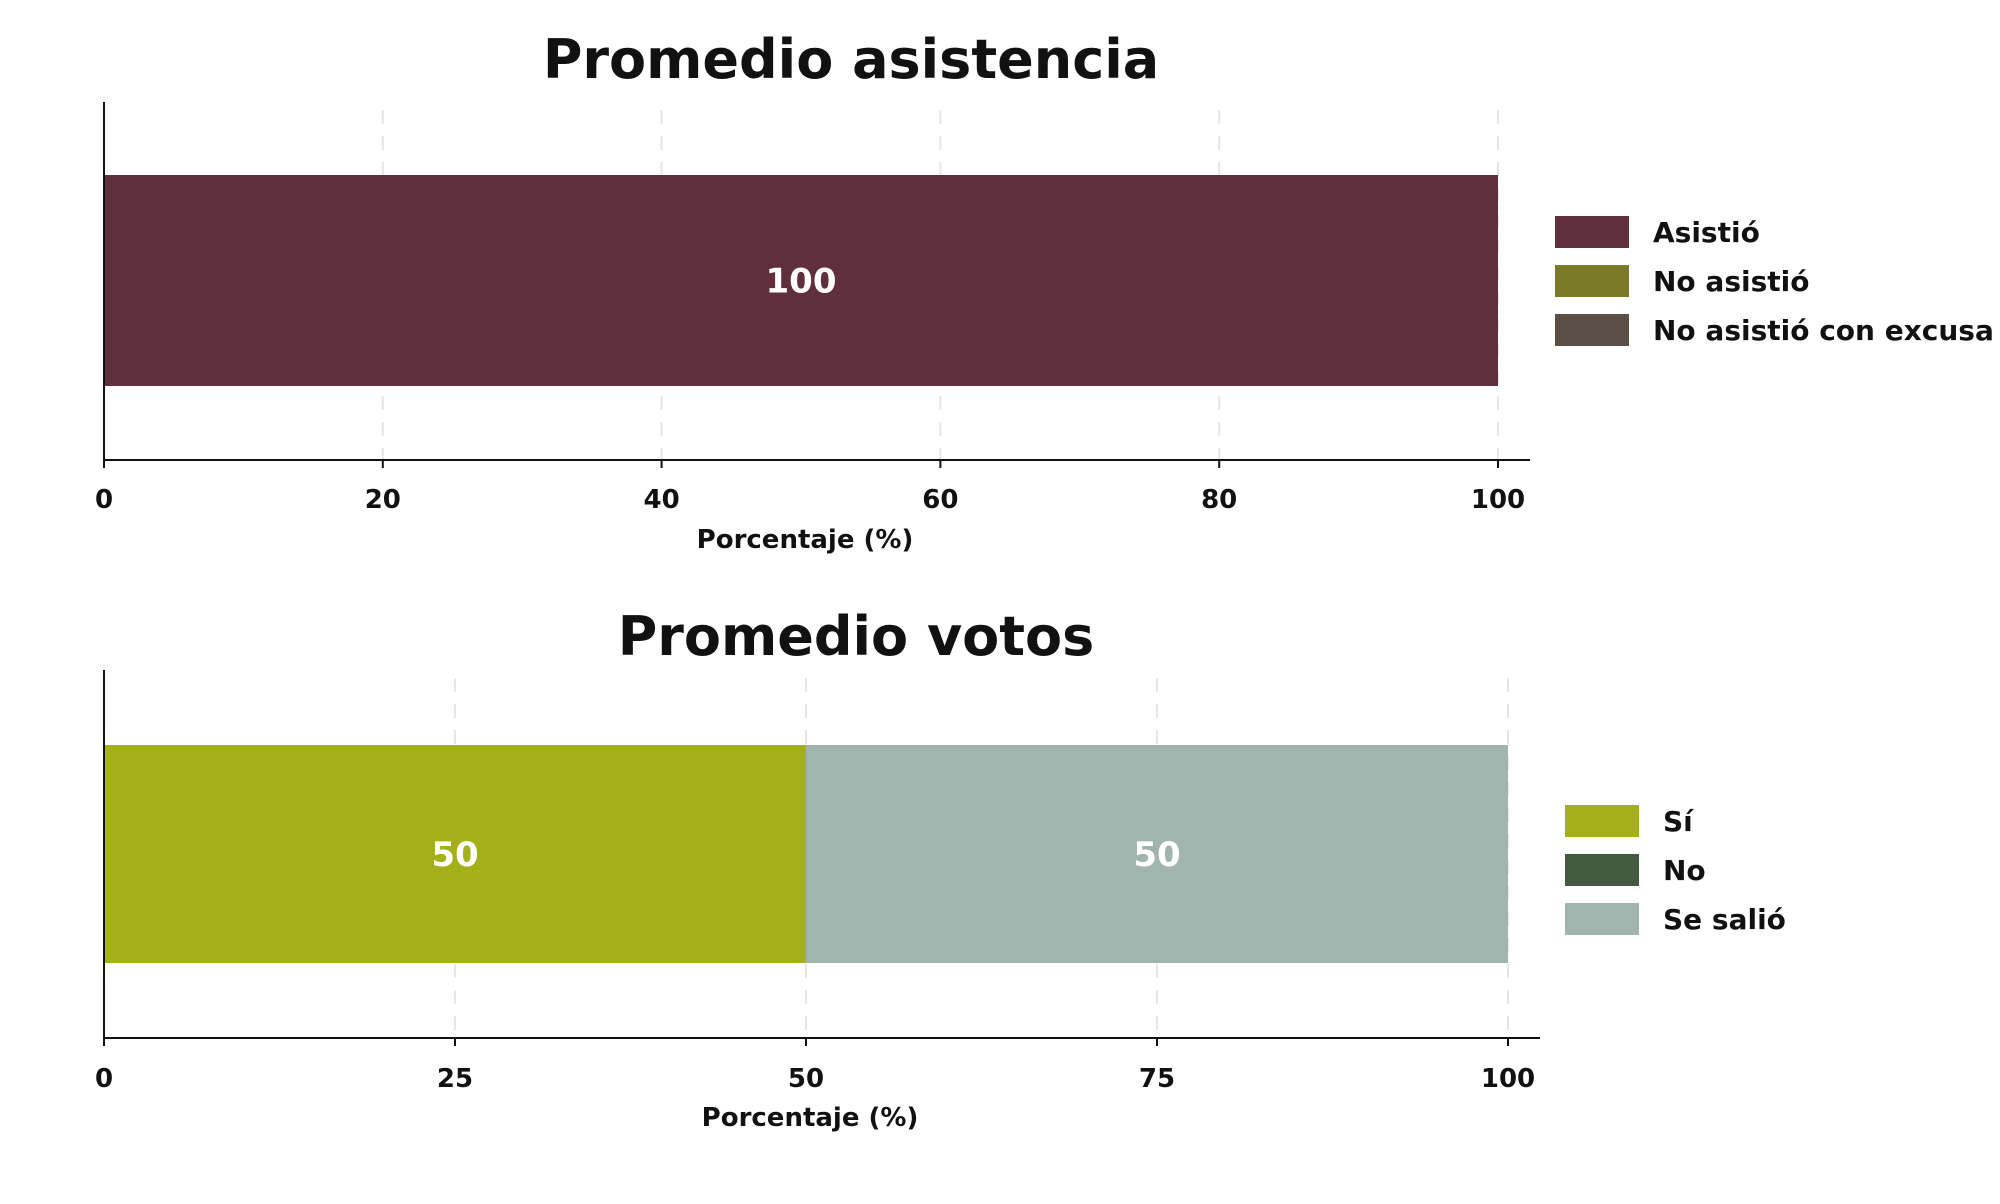  I want to click on votes-legend-label-no: No, so click(1684, 870).